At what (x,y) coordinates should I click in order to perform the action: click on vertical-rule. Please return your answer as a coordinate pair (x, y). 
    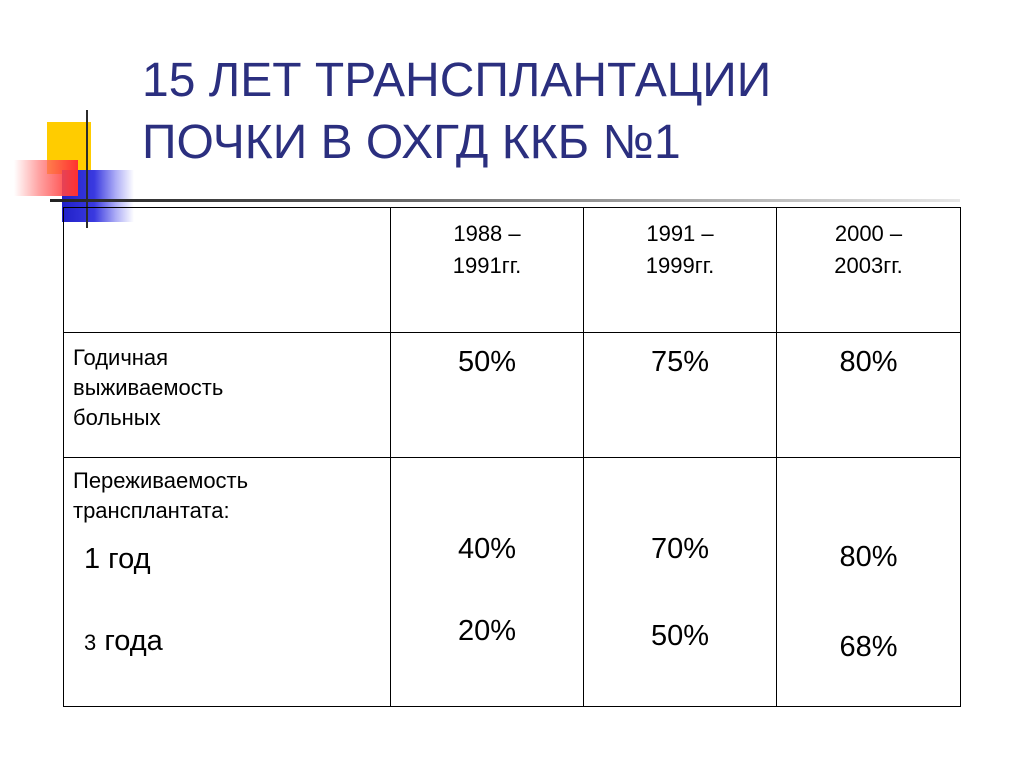
    Looking at the image, I should click on (87, 169).